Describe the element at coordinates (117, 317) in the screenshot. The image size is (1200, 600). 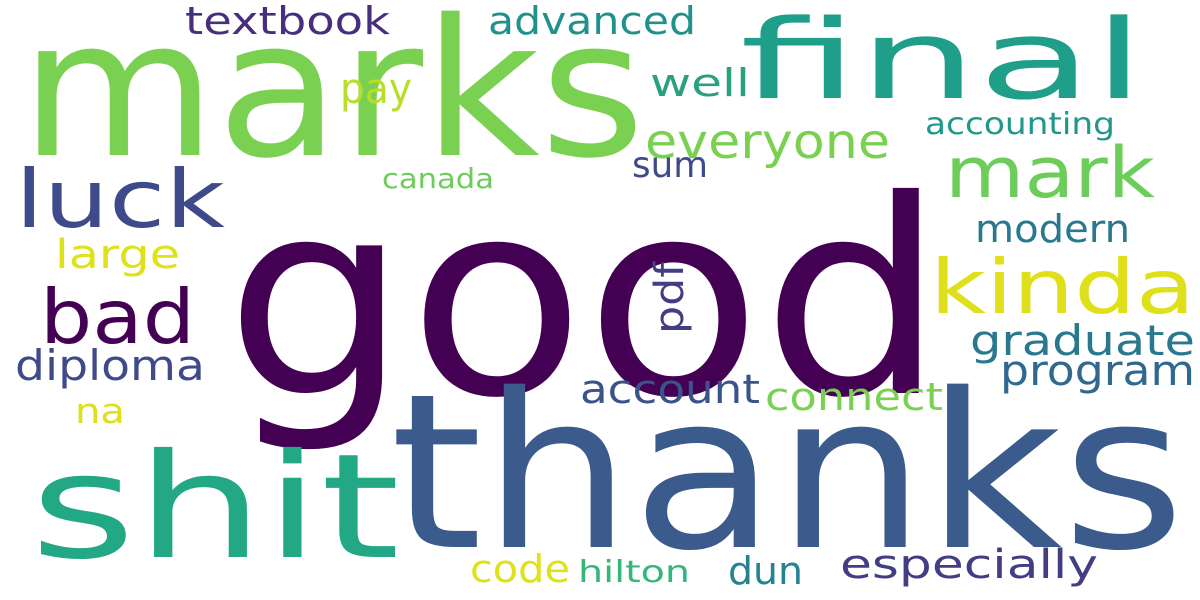
I see `word-bad: bad` at that location.